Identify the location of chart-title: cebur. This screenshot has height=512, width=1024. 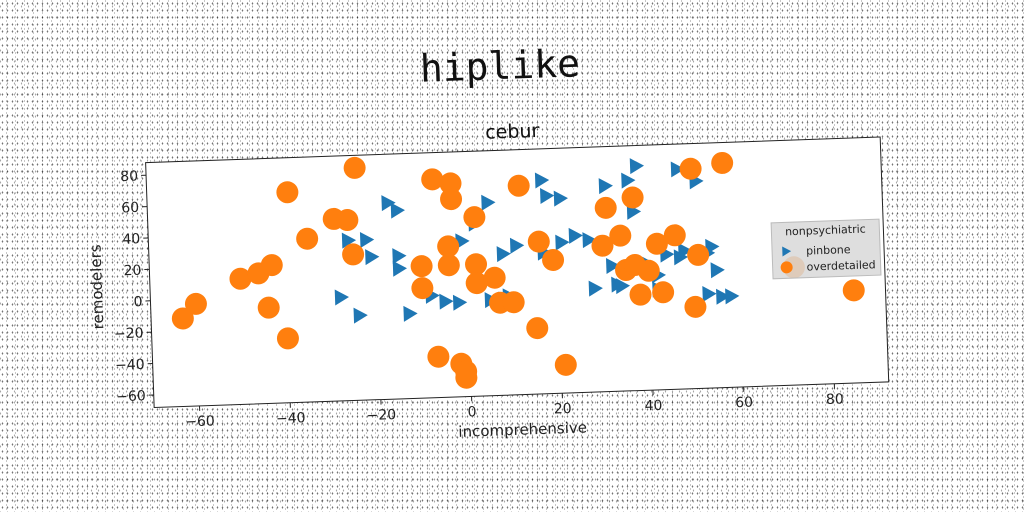
(512, 132).